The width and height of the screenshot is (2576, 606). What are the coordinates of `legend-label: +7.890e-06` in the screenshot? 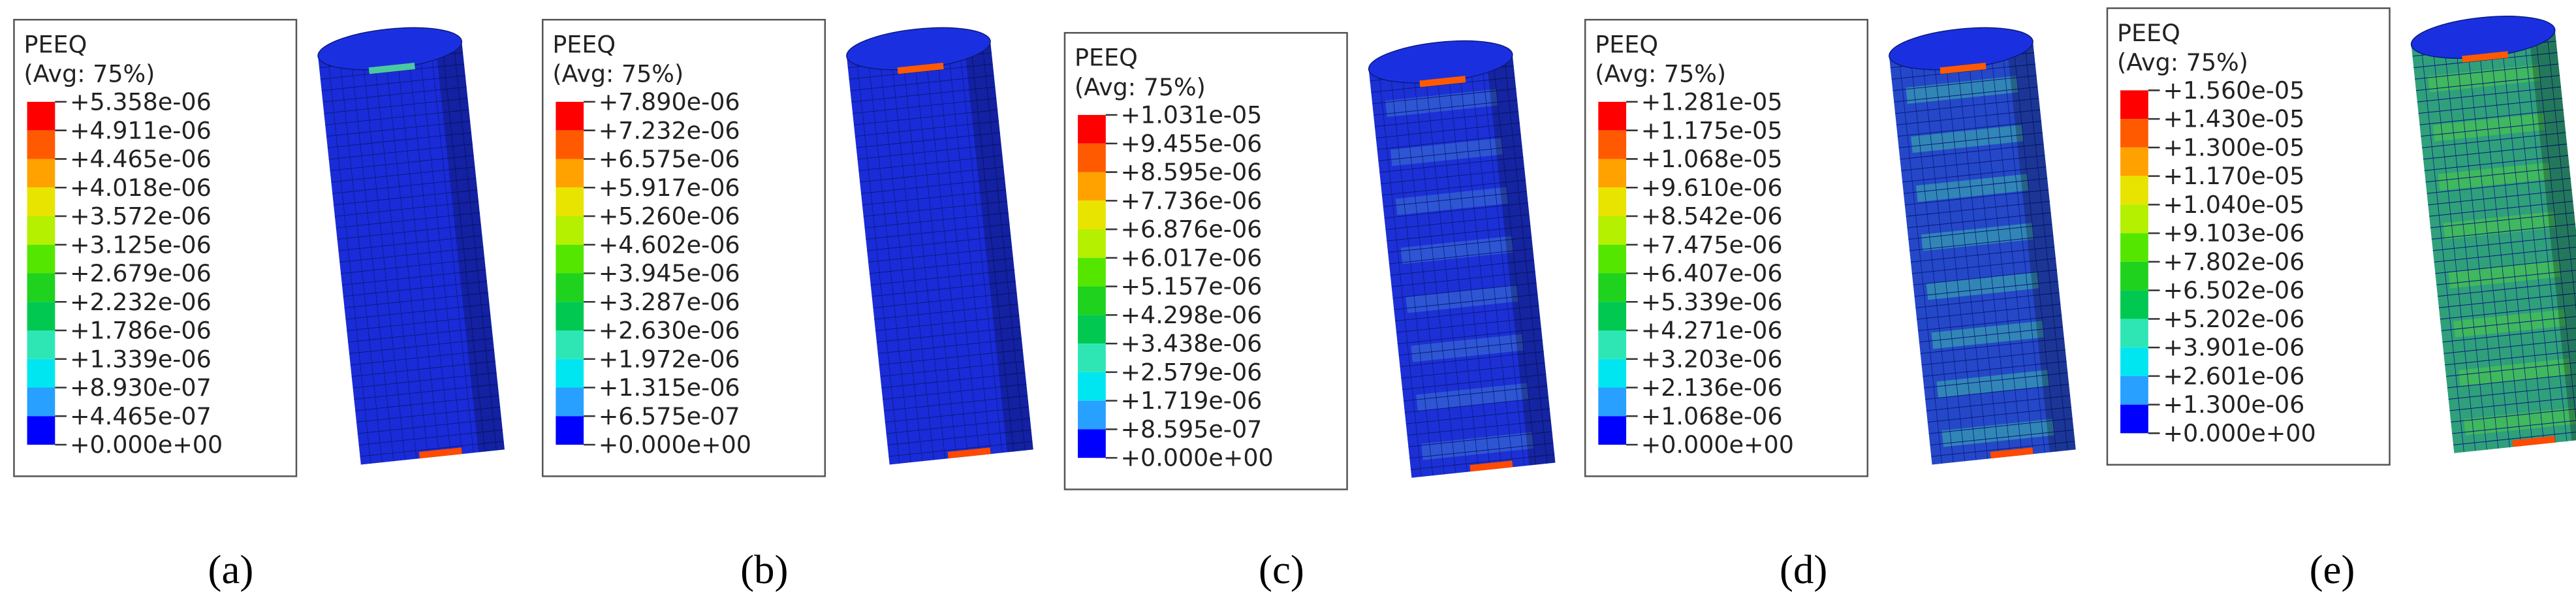 It's located at (669, 102).